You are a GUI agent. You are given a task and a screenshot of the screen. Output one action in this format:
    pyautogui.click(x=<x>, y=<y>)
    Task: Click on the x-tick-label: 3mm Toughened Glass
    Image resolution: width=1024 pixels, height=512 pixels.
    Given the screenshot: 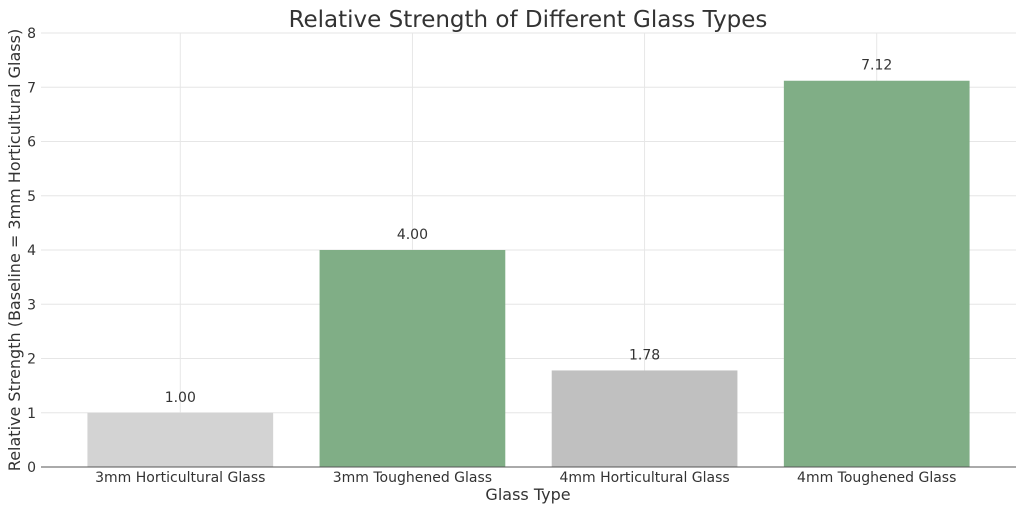 What is the action you would take?
    pyautogui.click(x=412, y=478)
    